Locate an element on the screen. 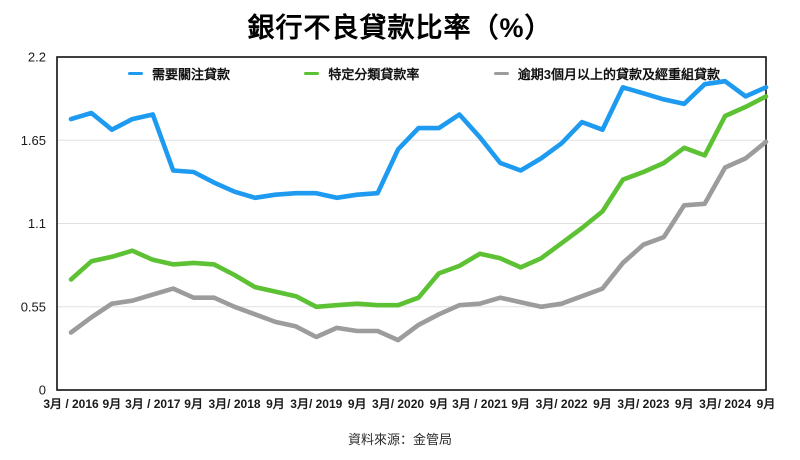 The width and height of the screenshot is (800, 460). x-axis-tick-label: 3月/ 2020 is located at coordinates (398, 404).